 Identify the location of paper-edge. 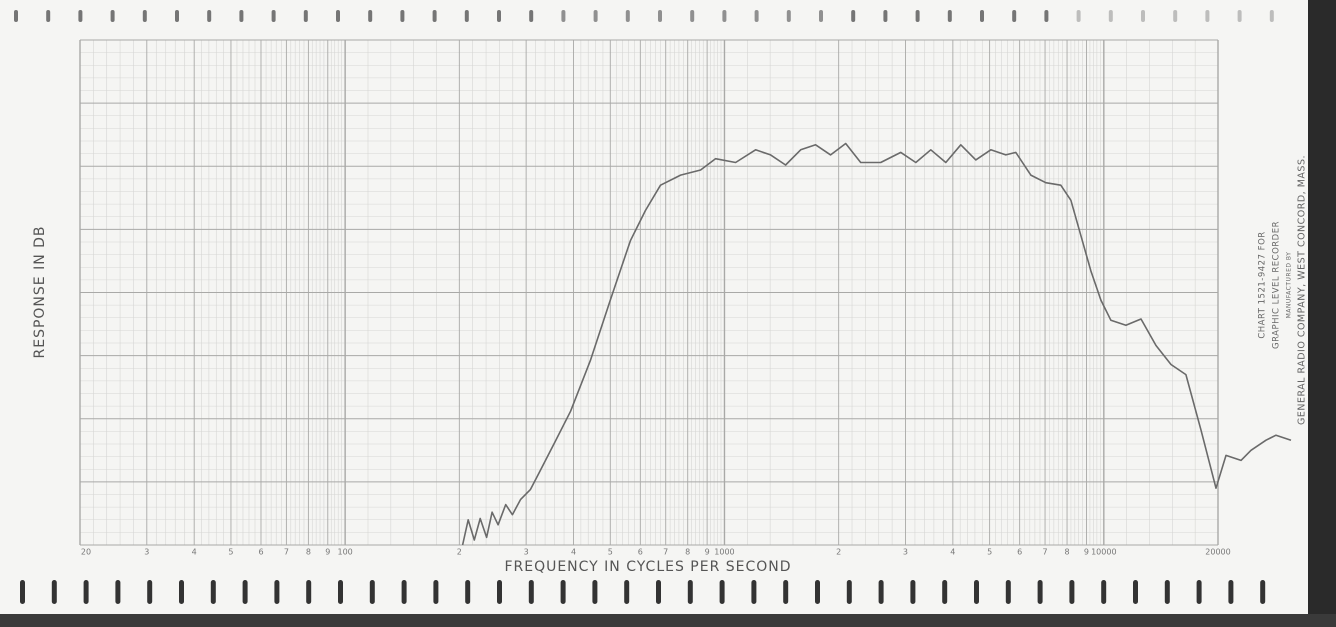
(1322, 313).